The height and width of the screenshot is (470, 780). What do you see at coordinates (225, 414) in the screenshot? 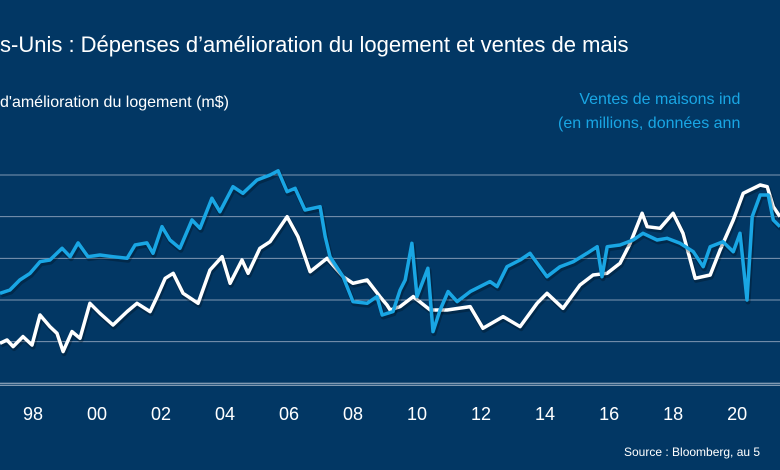
I see `x-tick-label: 04` at bounding box center [225, 414].